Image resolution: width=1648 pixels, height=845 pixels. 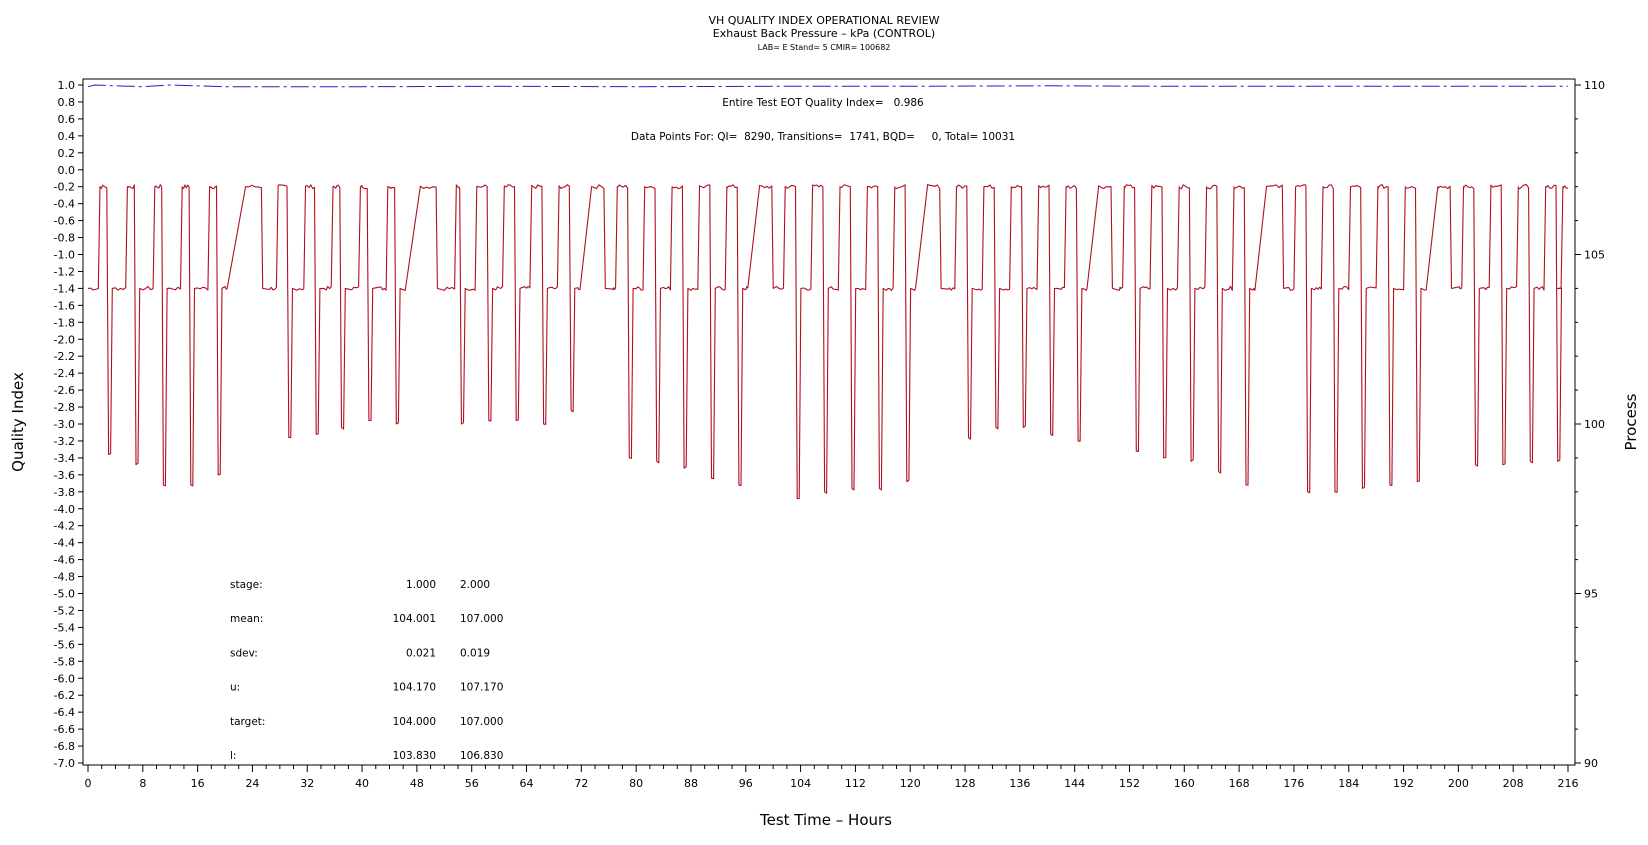 What do you see at coordinates (527, 783) in the screenshot?
I see `x-tick-label: 64` at bounding box center [527, 783].